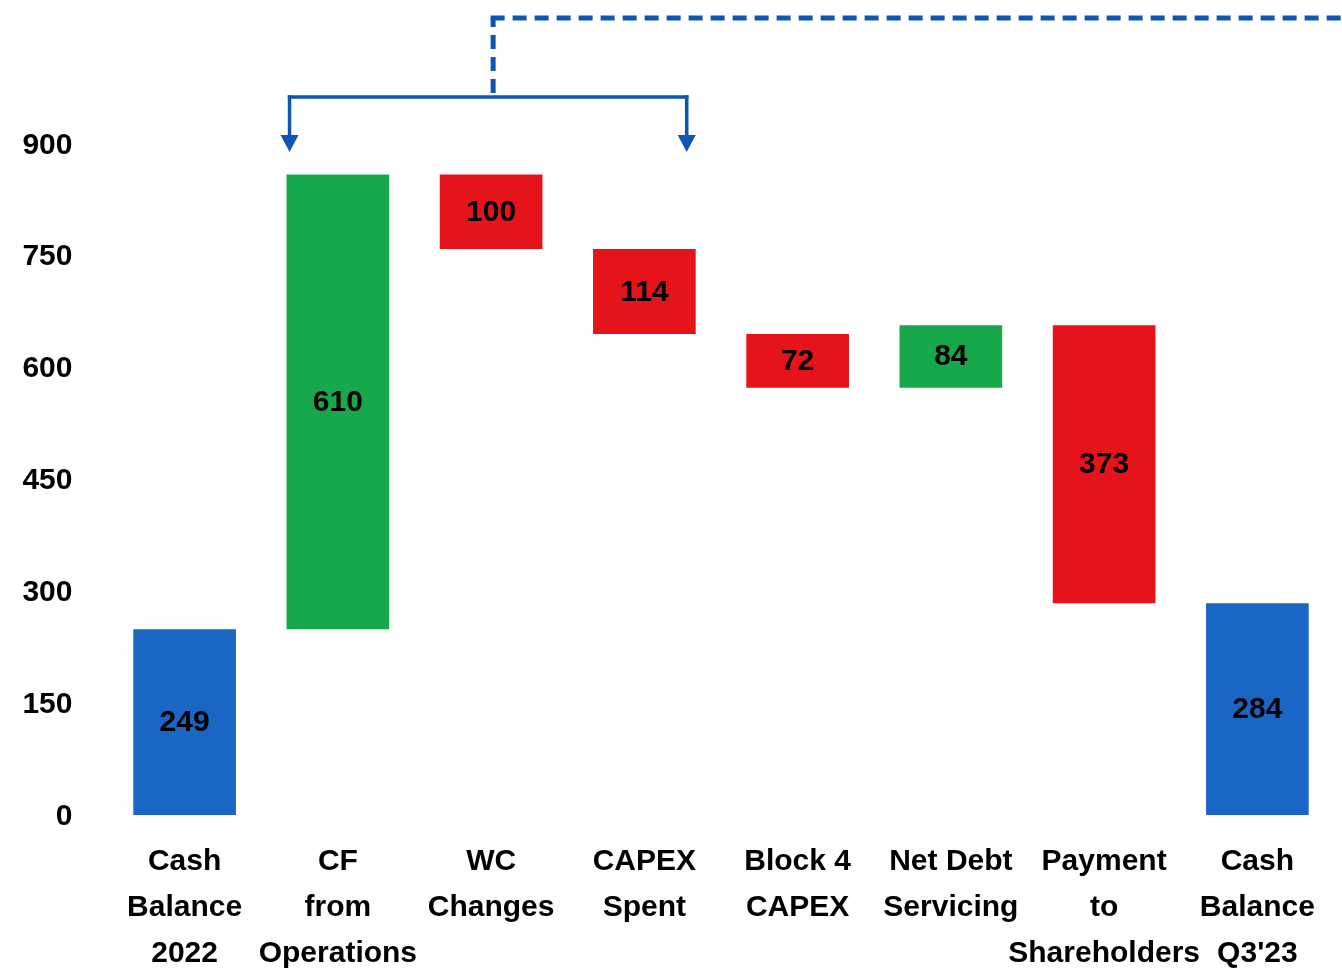 Image resolution: width=1342 pixels, height=972 pixels. What do you see at coordinates (47, 702) in the screenshot?
I see `y-tick-label: 150` at bounding box center [47, 702].